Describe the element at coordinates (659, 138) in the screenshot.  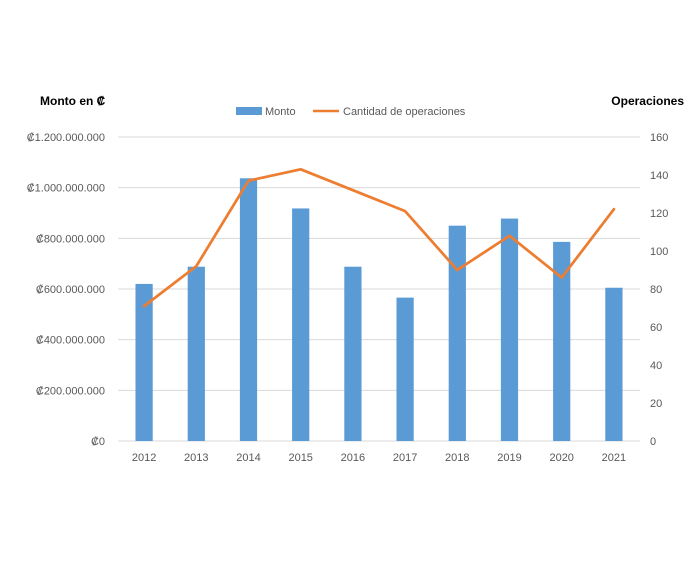
I see `right-tick-label: 160` at that location.